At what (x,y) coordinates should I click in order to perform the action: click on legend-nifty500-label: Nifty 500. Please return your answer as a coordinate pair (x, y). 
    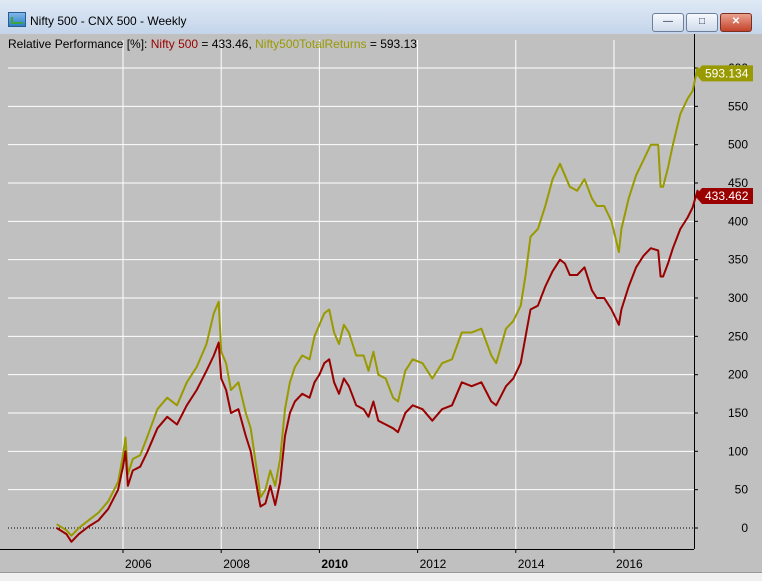
    Looking at the image, I should click on (174, 44).